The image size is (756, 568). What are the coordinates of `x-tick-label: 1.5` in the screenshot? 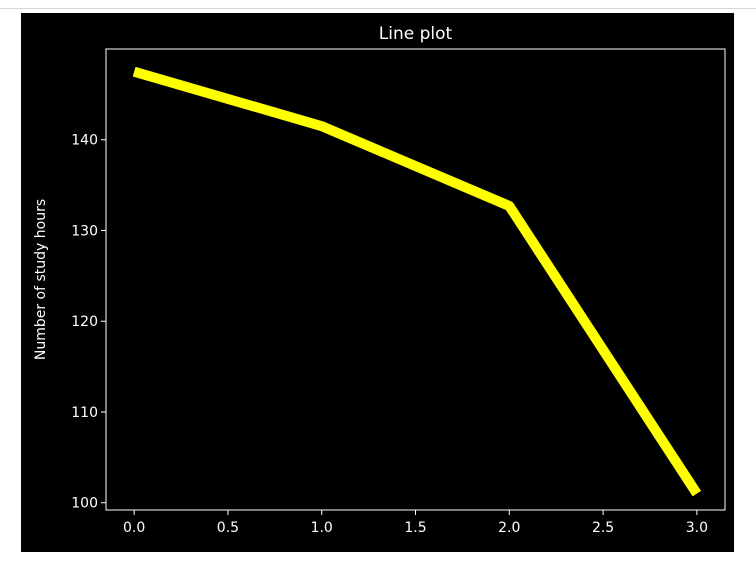 It's located at (415, 528).